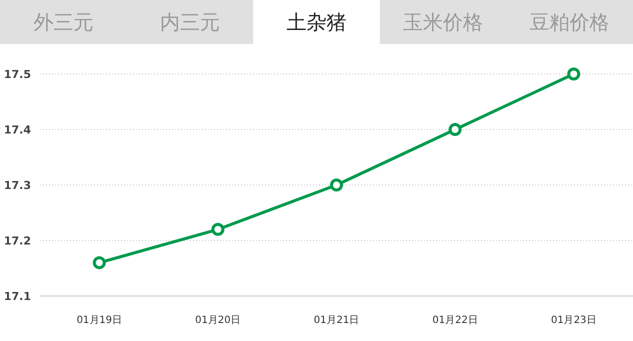  What do you see at coordinates (570, 22) in the screenshot?
I see `text: 豆粕价格` at bounding box center [570, 22].